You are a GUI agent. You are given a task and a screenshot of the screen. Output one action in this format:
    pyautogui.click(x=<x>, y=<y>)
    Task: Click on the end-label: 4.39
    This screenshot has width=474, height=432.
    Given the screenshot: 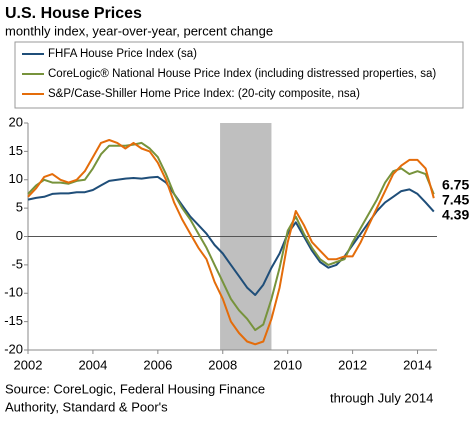 What is the action you would take?
    pyautogui.click(x=455, y=215)
    